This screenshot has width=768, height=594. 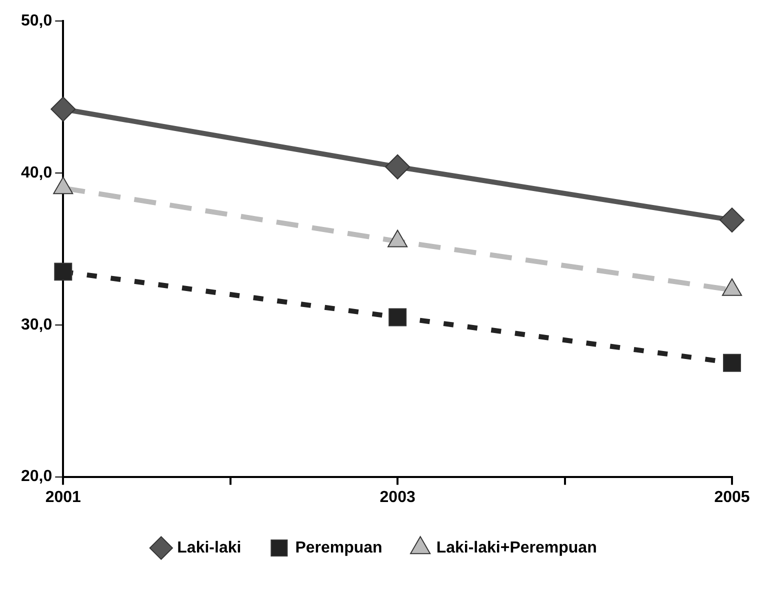 I want to click on y-tick-label: 20,0, so click(x=36, y=477).